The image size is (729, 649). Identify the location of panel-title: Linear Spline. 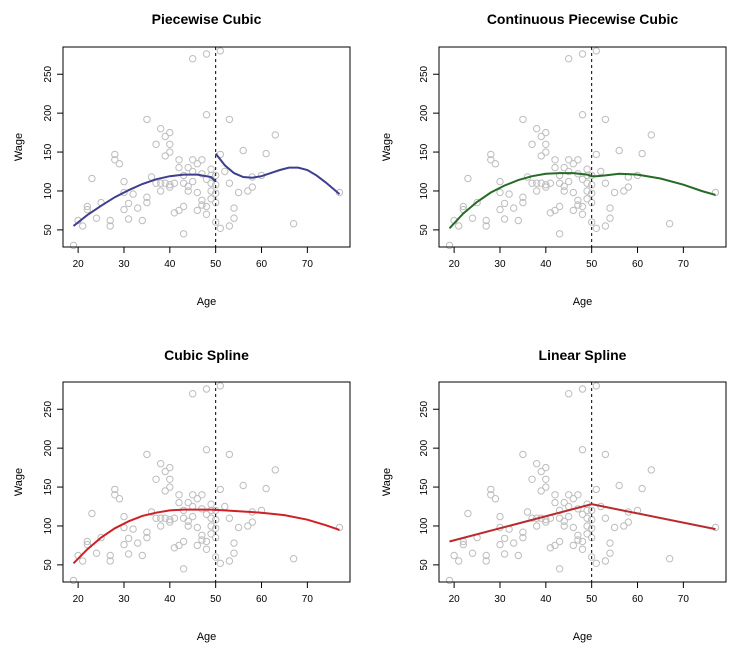
(583, 355).